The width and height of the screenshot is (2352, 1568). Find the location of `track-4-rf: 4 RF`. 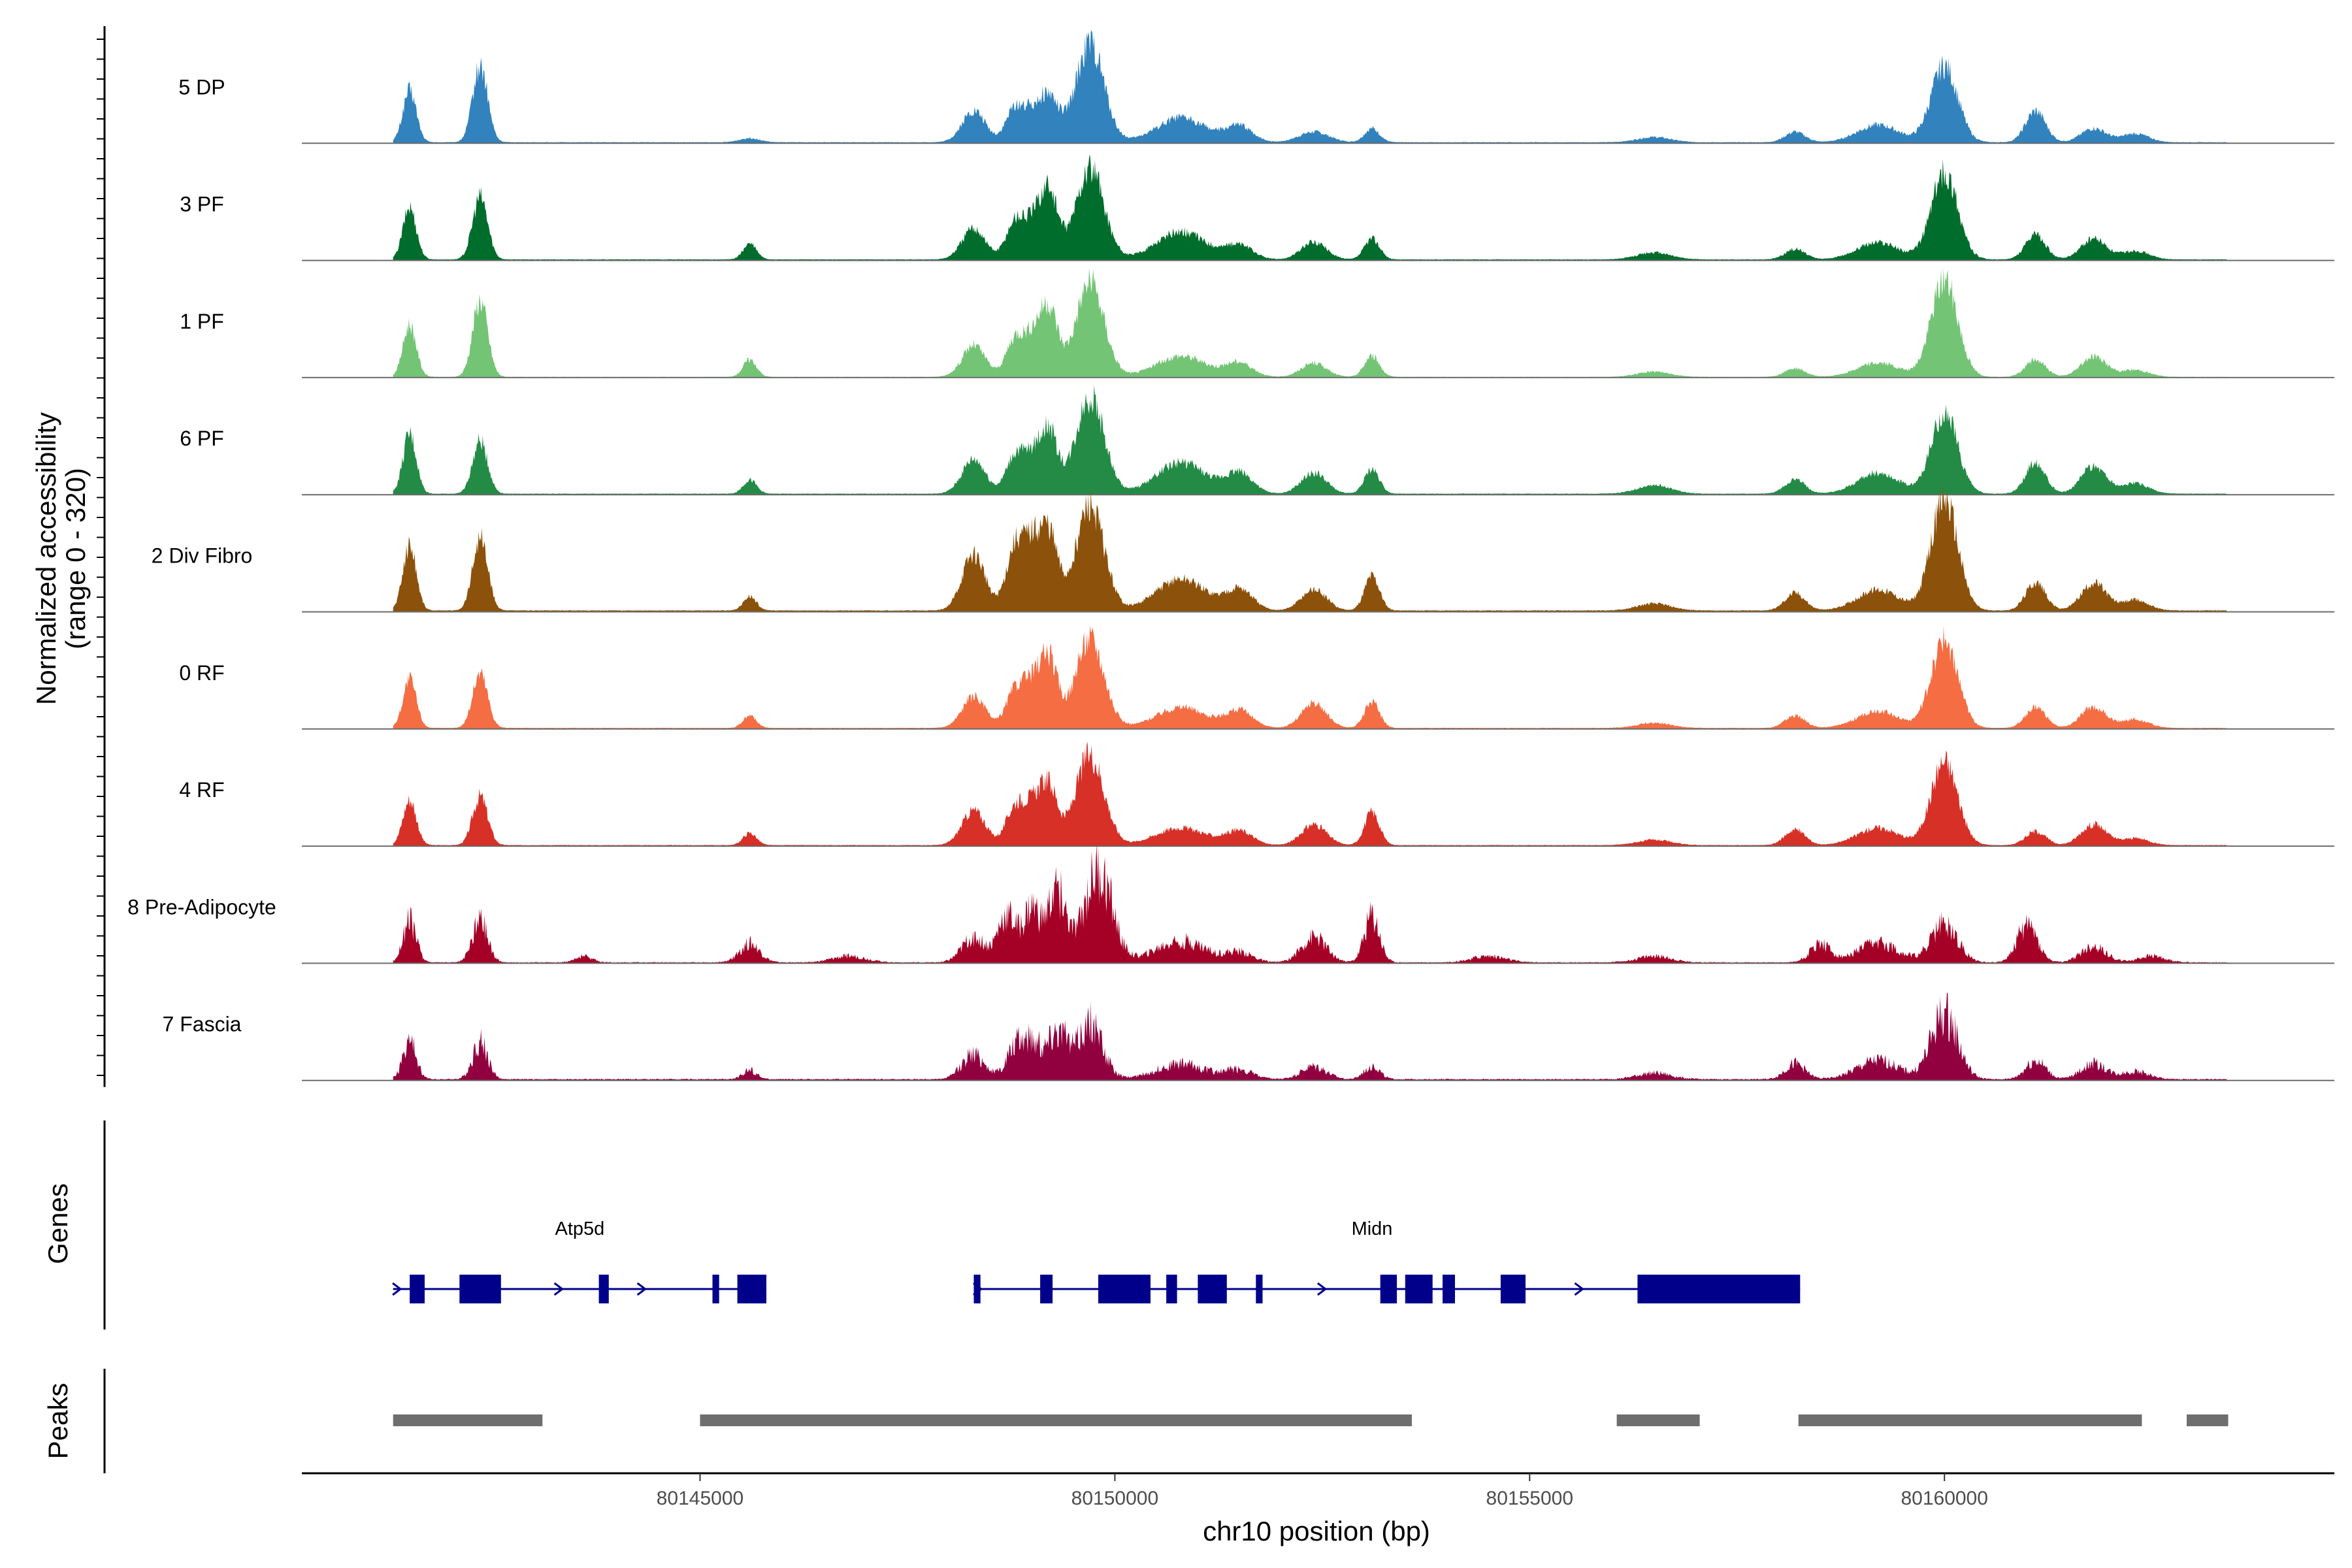

track-4-rf: 4 RF is located at coordinates (1256, 794).